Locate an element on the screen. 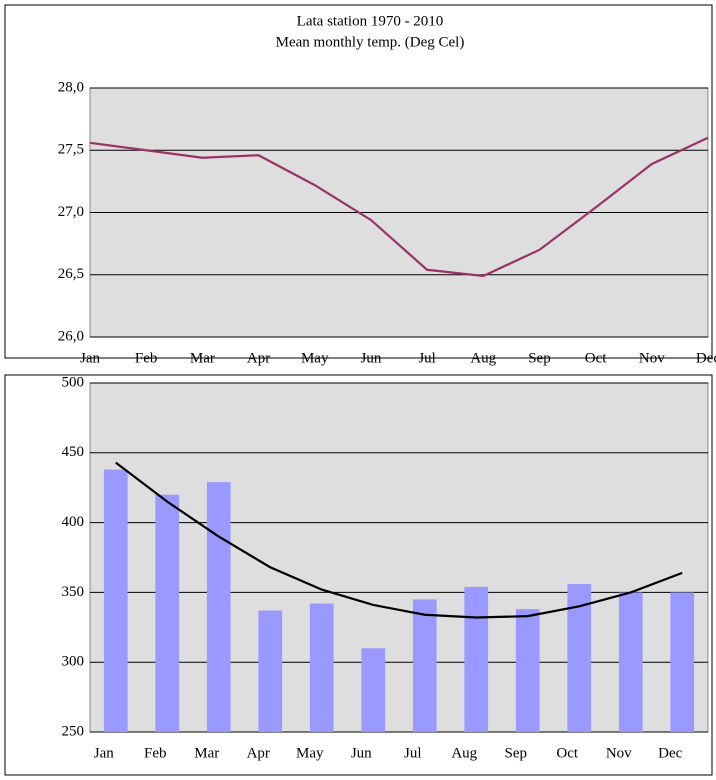 This screenshot has width=716, height=780. y-tick-label: 27,0 is located at coordinates (71, 212).